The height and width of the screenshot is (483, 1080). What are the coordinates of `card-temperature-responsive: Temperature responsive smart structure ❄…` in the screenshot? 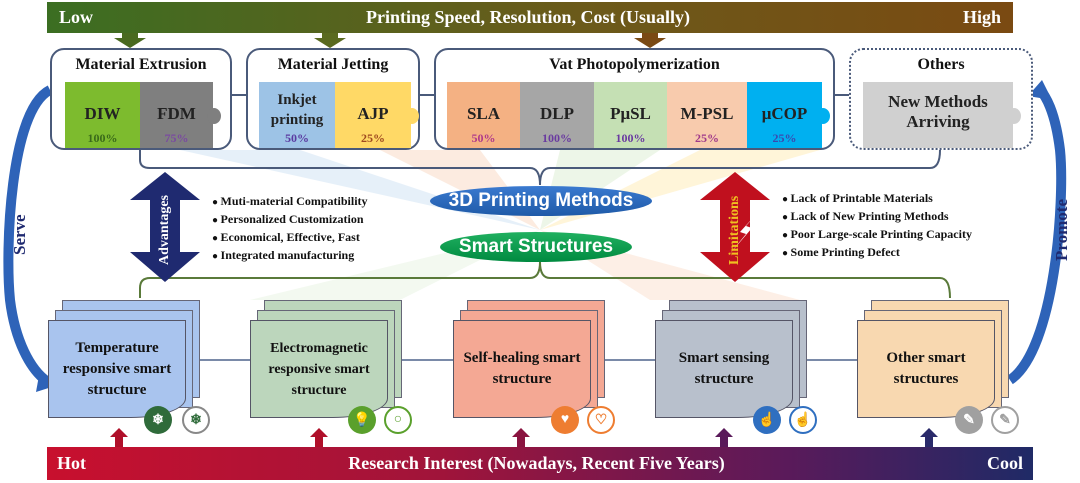 It's located at (129, 367).